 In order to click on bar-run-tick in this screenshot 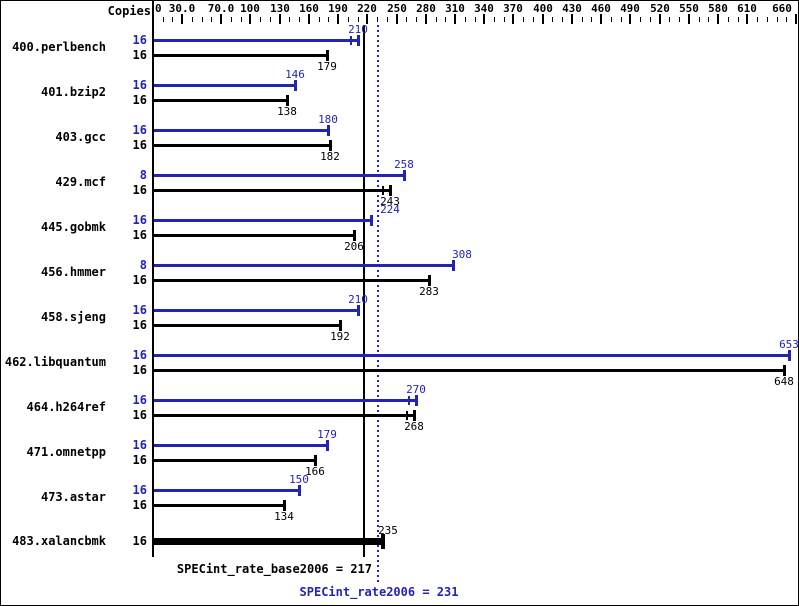, I will do `click(407, 415)`.